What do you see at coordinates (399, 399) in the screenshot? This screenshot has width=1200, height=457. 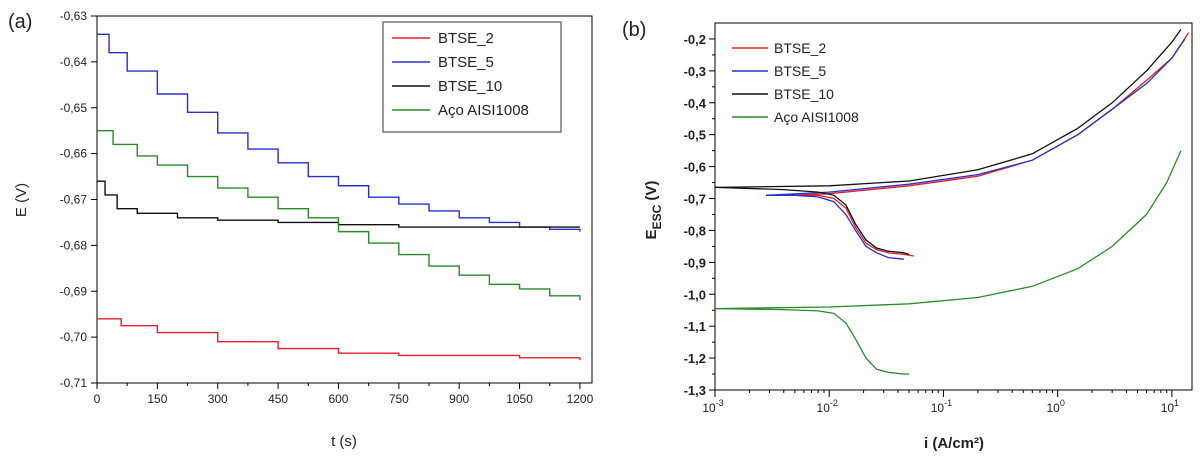 I see `a-xtick-label: 750` at bounding box center [399, 399].